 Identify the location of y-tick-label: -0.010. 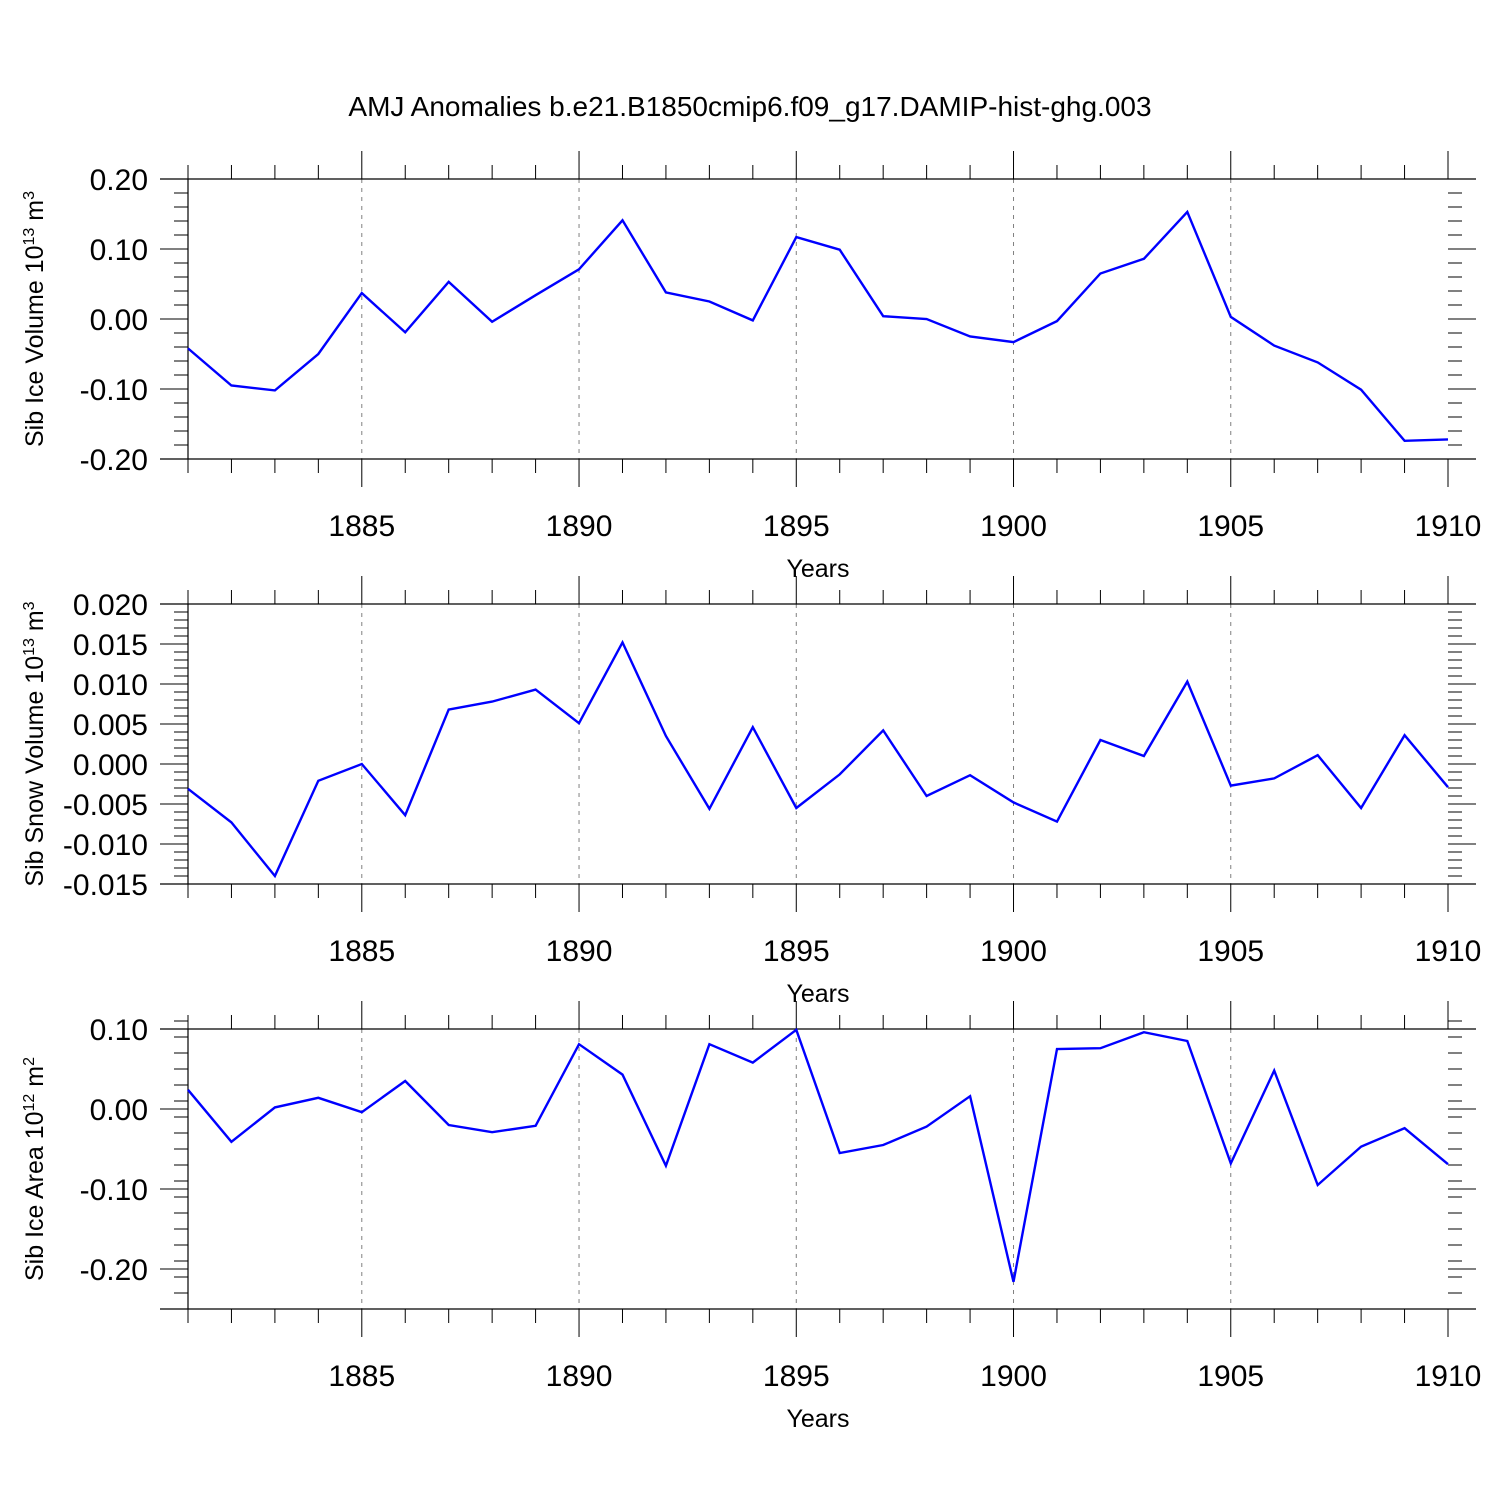
(105, 845).